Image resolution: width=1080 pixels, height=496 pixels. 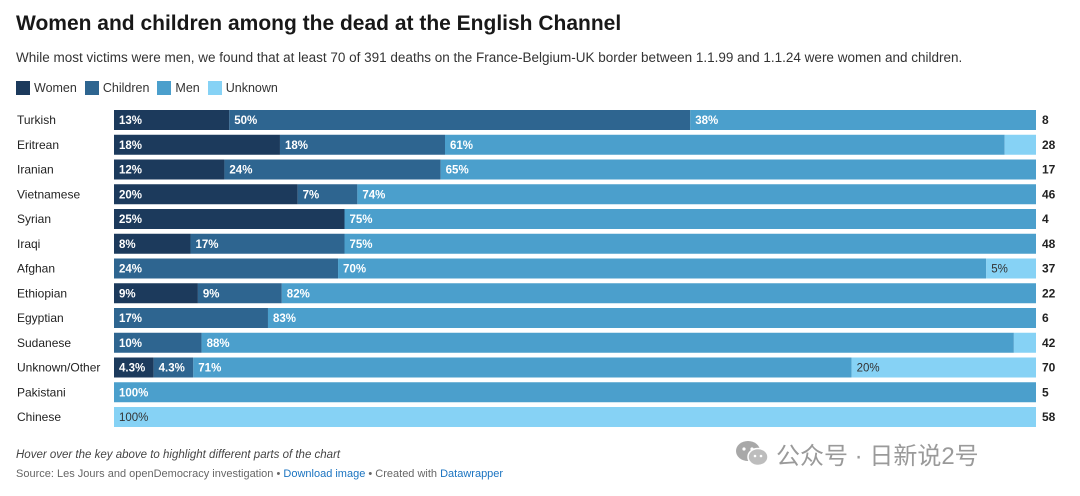 What do you see at coordinates (1049, 343) in the screenshot?
I see `total-label: 42` at bounding box center [1049, 343].